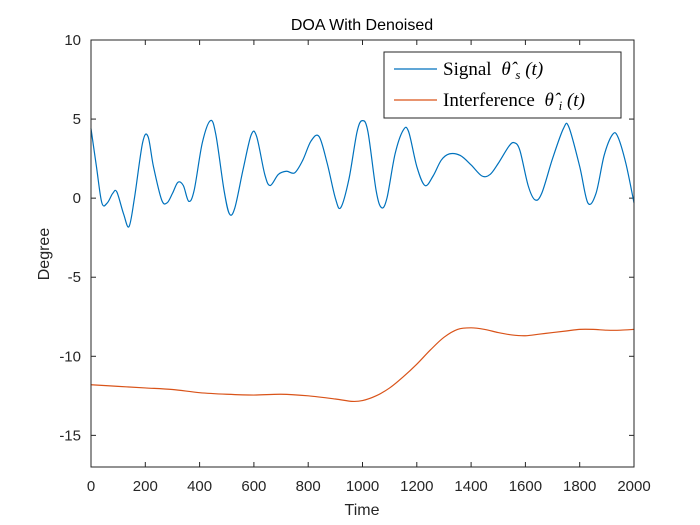 The width and height of the screenshot is (700, 525). I want to click on x-tick-label: 1000, so click(362, 486).